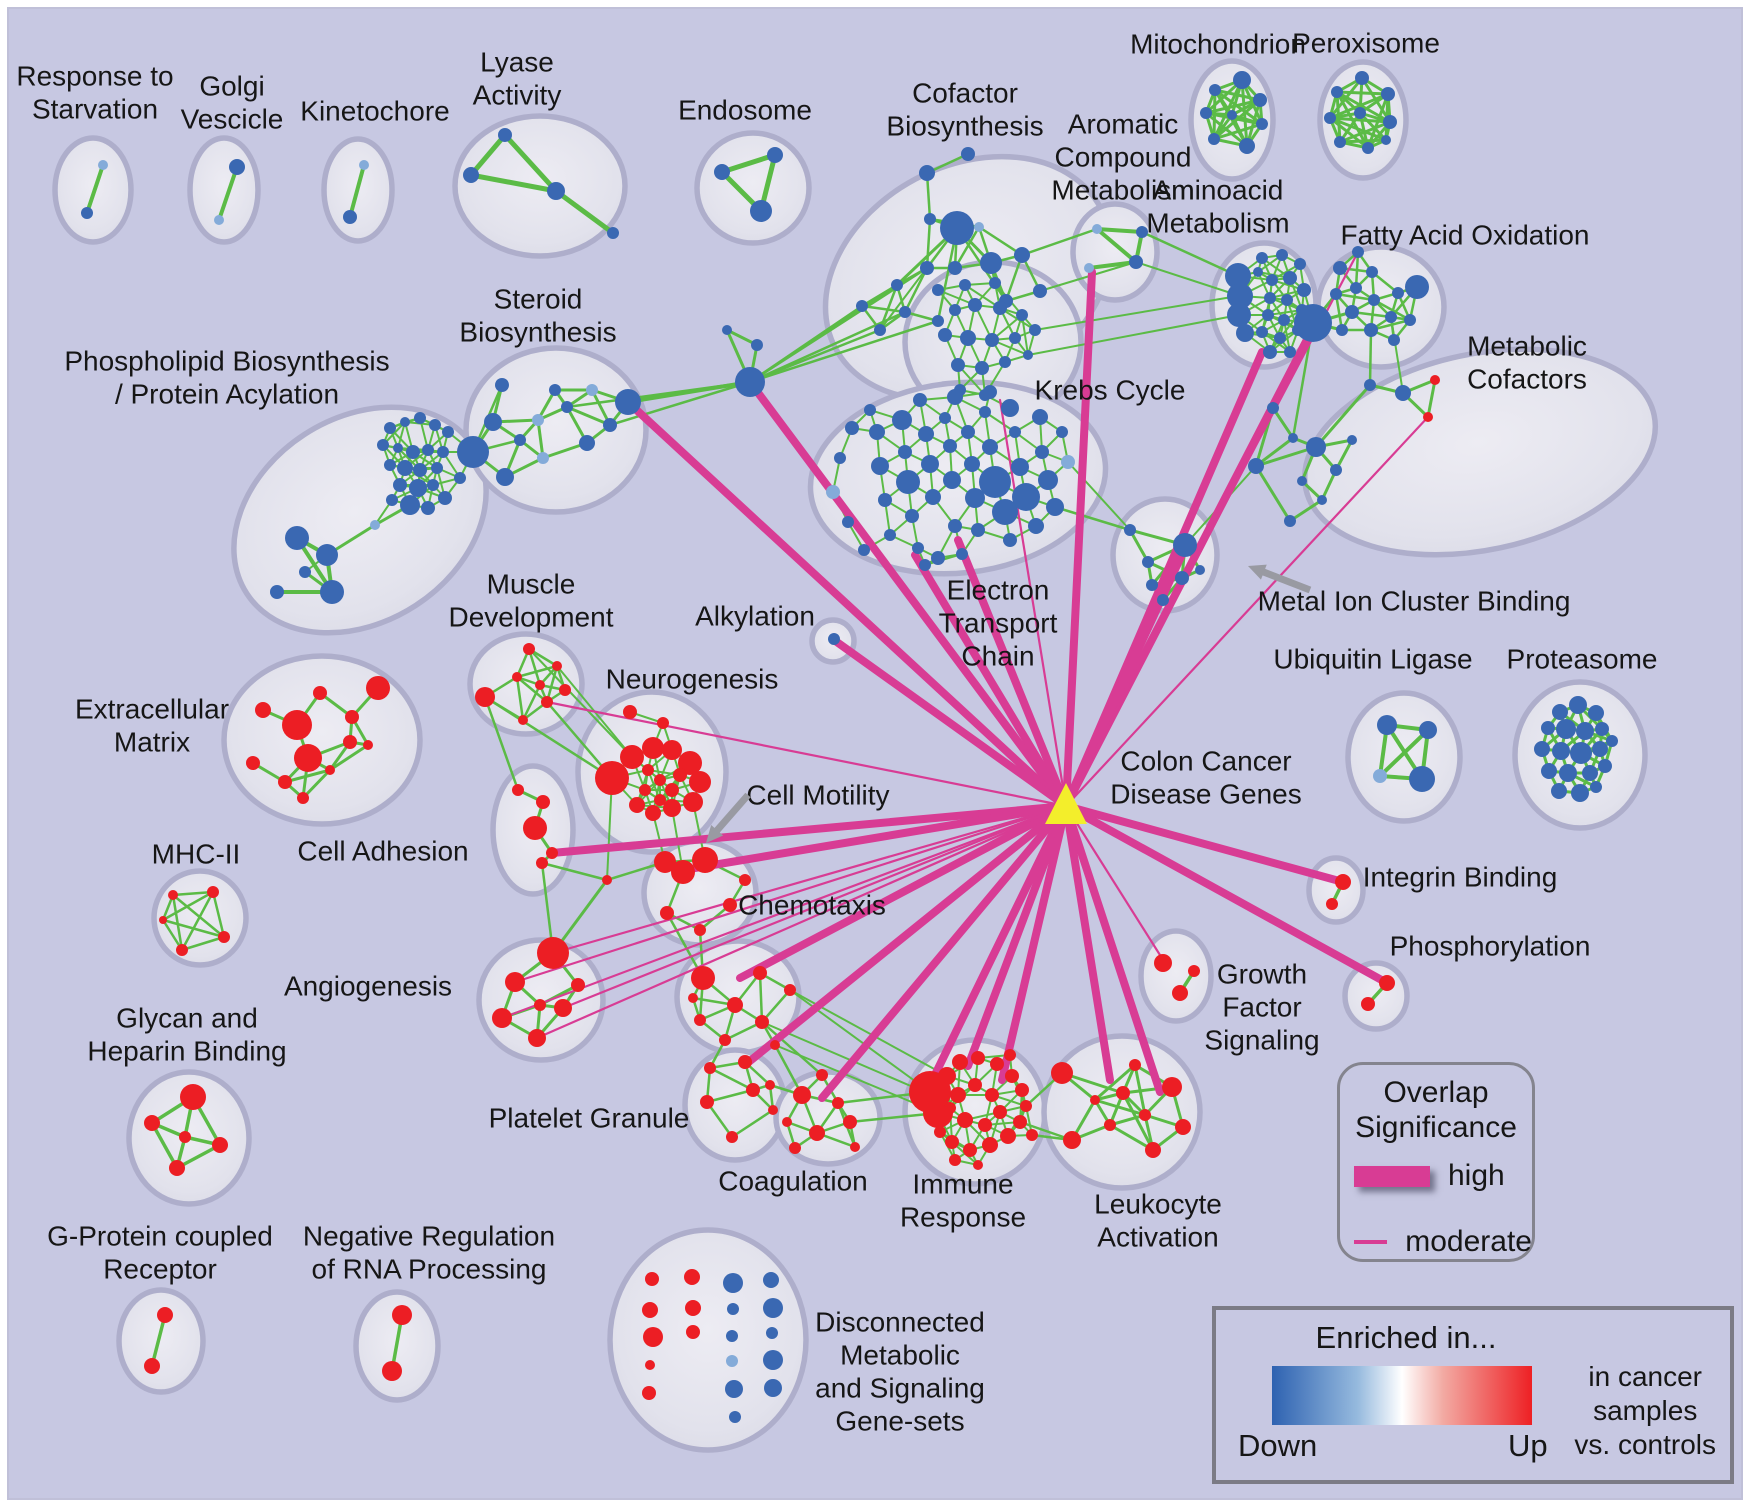 Image resolution: width=1750 pixels, height=1507 pixels. I want to click on gene-set-node-golgi-vescicle, so click(219, 220).